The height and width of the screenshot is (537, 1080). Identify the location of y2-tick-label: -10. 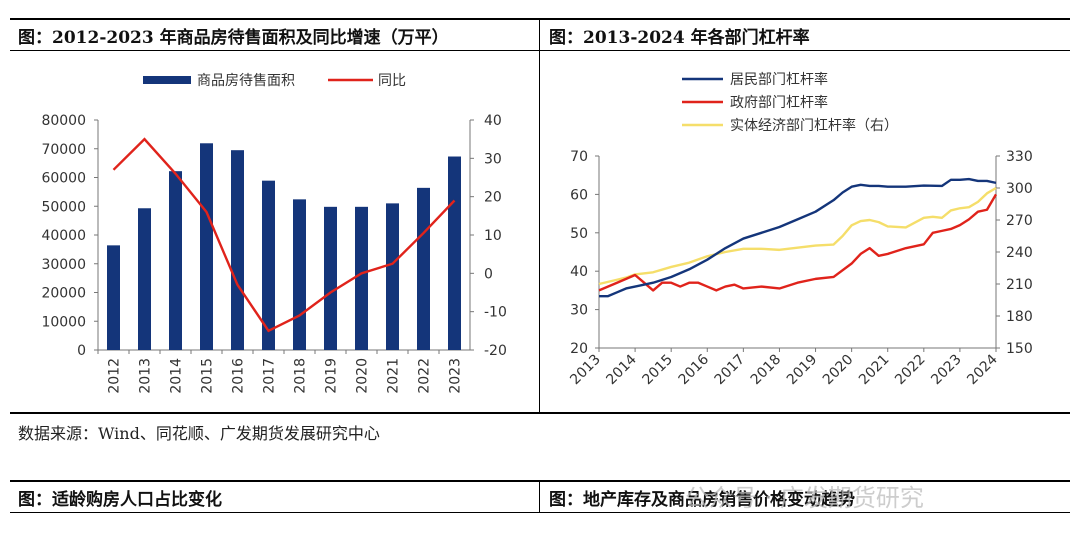
(495, 313).